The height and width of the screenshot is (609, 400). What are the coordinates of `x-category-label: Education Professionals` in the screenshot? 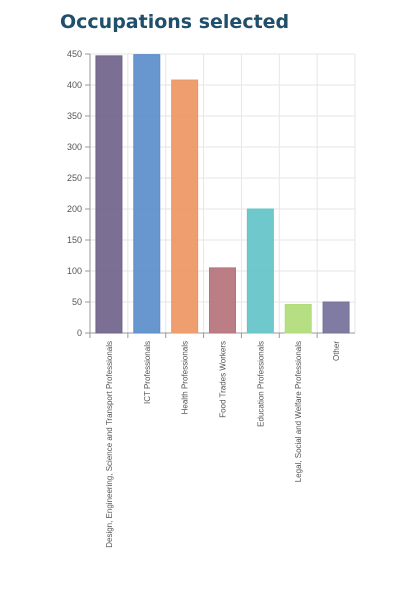 It's located at (260, 384).